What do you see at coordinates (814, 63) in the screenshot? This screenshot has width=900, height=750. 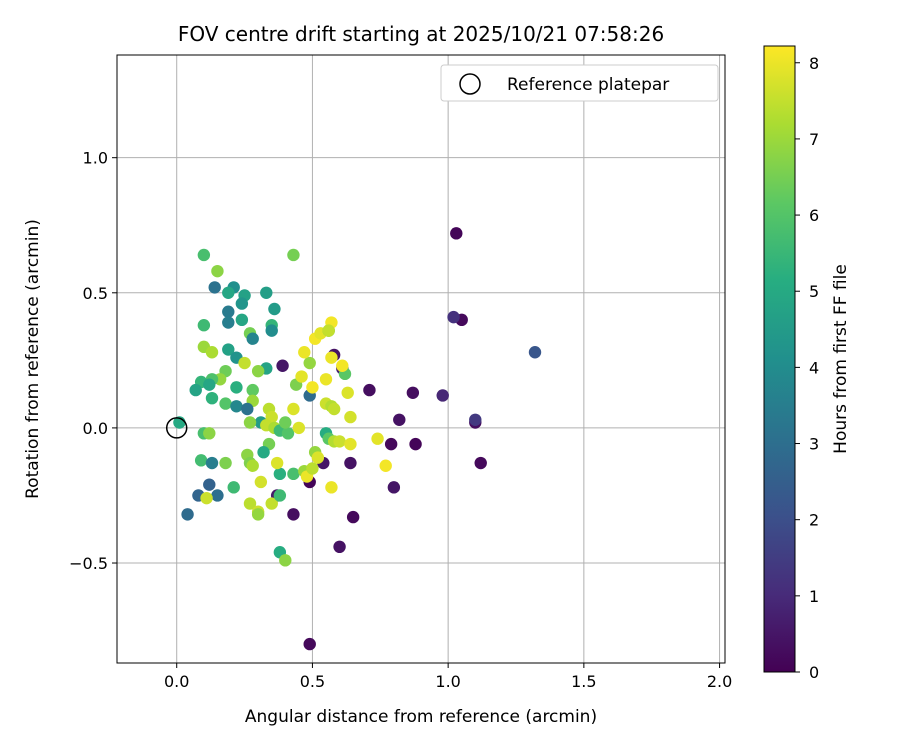 I see `colorbar-tick-label: 8` at bounding box center [814, 63].